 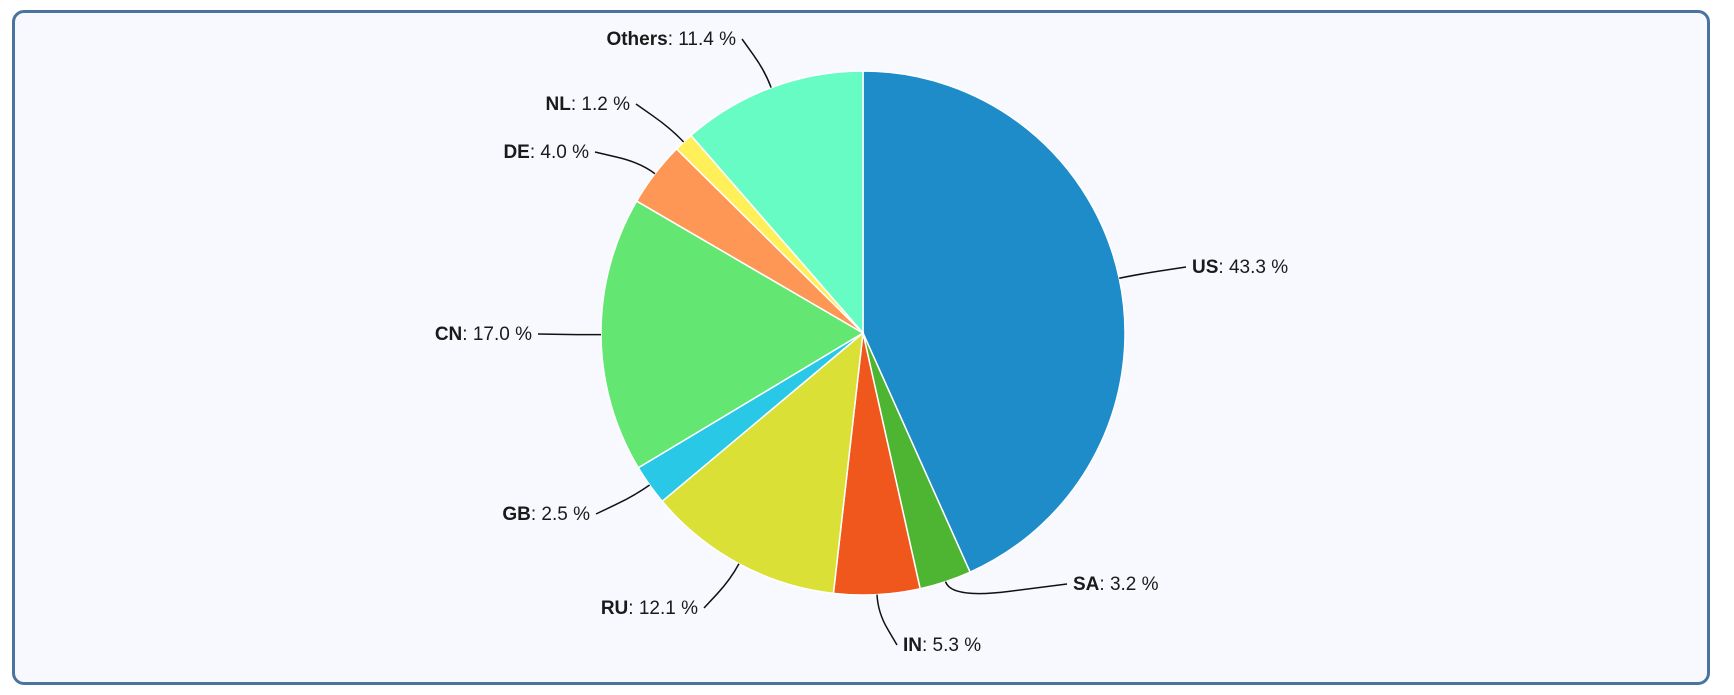 I want to click on leader-line-gb, so click(x=623, y=499).